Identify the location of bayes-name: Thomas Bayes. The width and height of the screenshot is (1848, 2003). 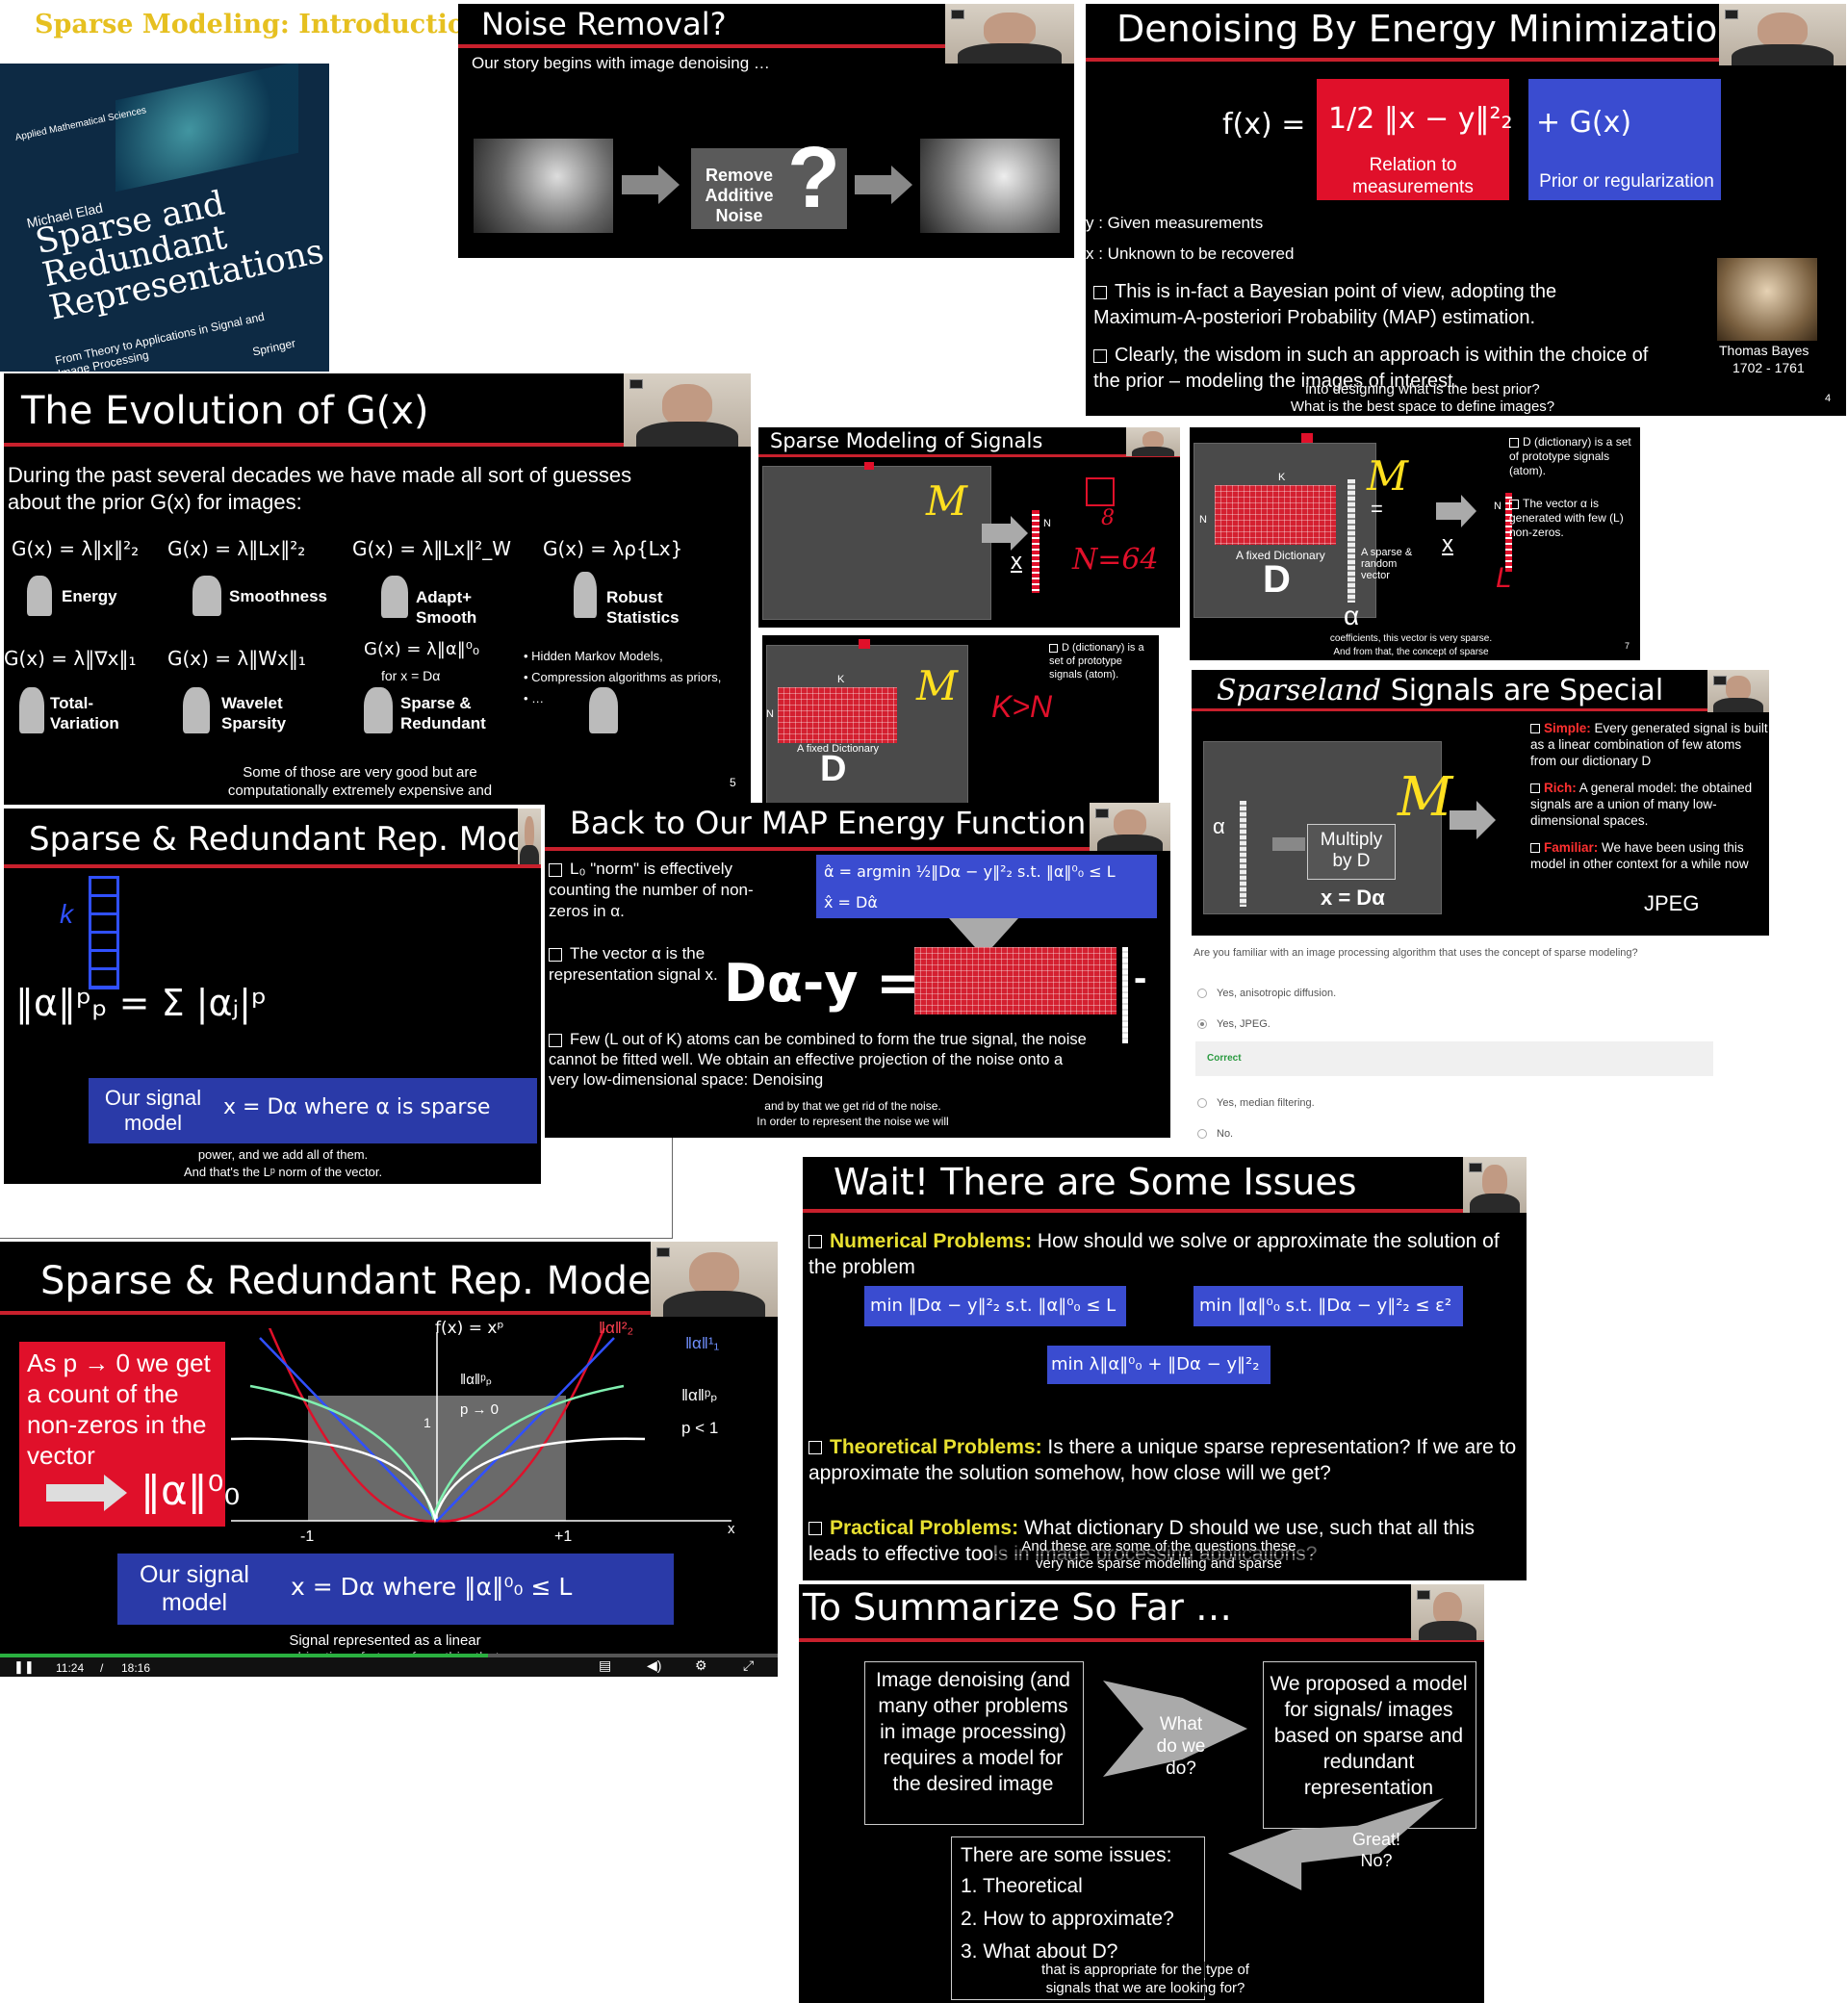
(1764, 350).